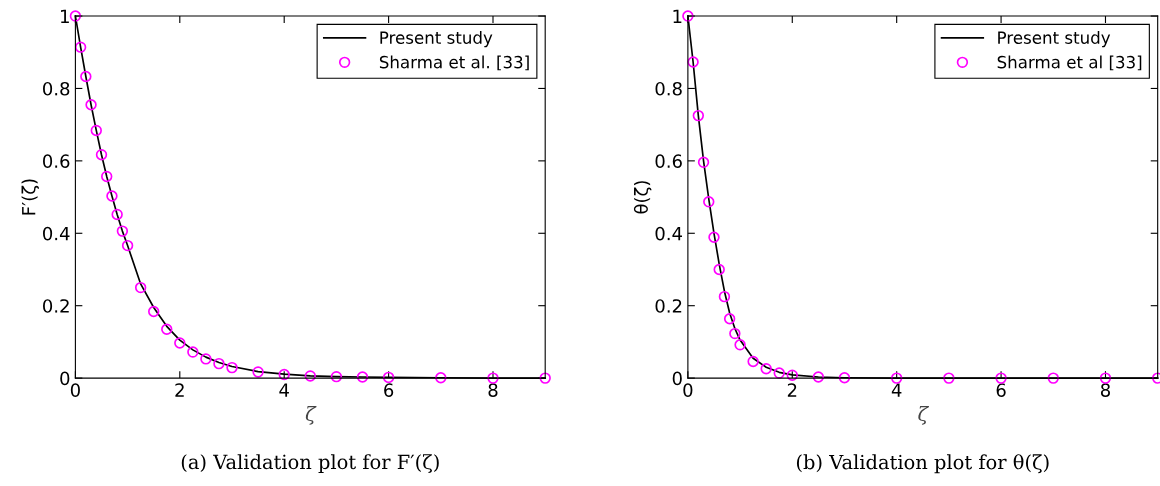 Image resolution: width=1160 pixels, height=486 pixels. I want to click on y-axis-title: θ(ζ), so click(642, 197).